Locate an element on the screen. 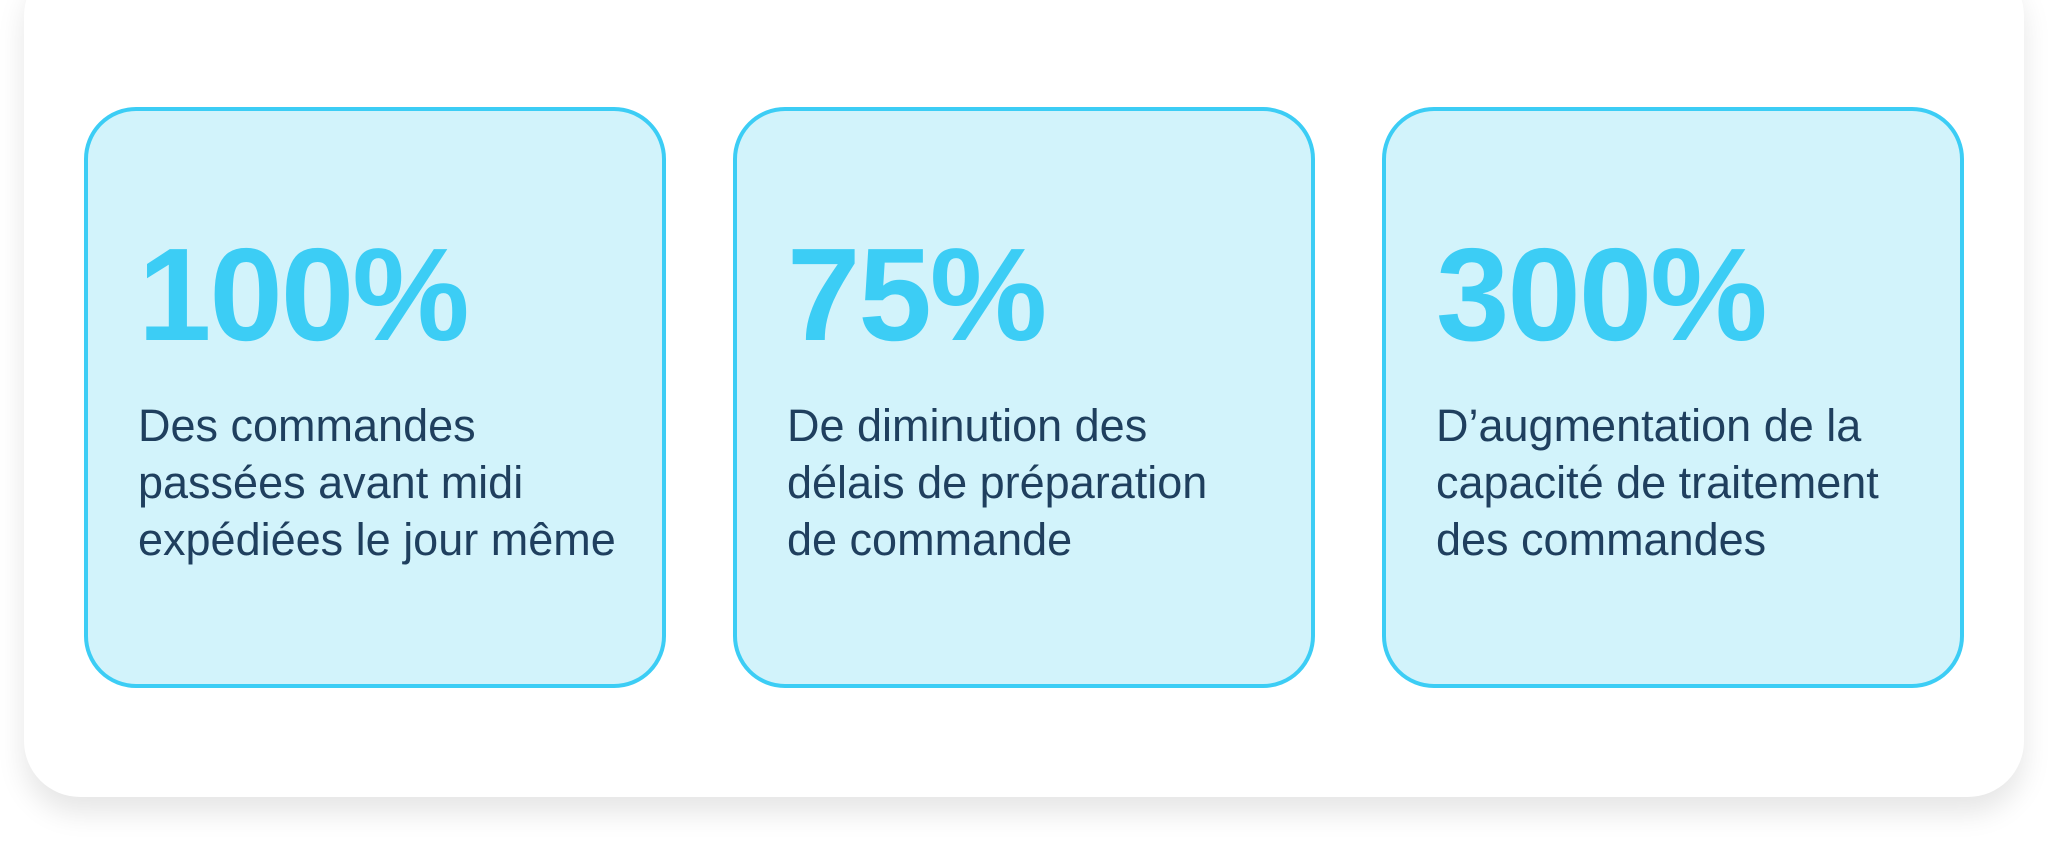 The height and width of the screenshot is (850, 2048). description-line: délais de préparation is located at coordinates (997, 482).